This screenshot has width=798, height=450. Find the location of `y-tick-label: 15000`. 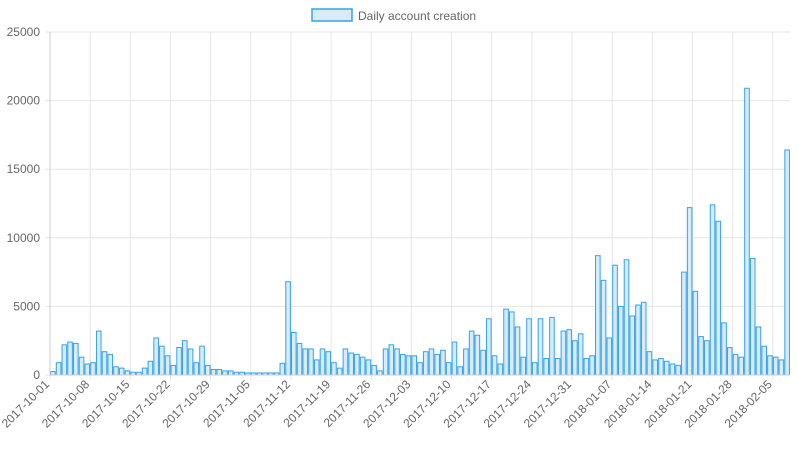

y-tick-label: 15000 is located at coordinates (24, 169).